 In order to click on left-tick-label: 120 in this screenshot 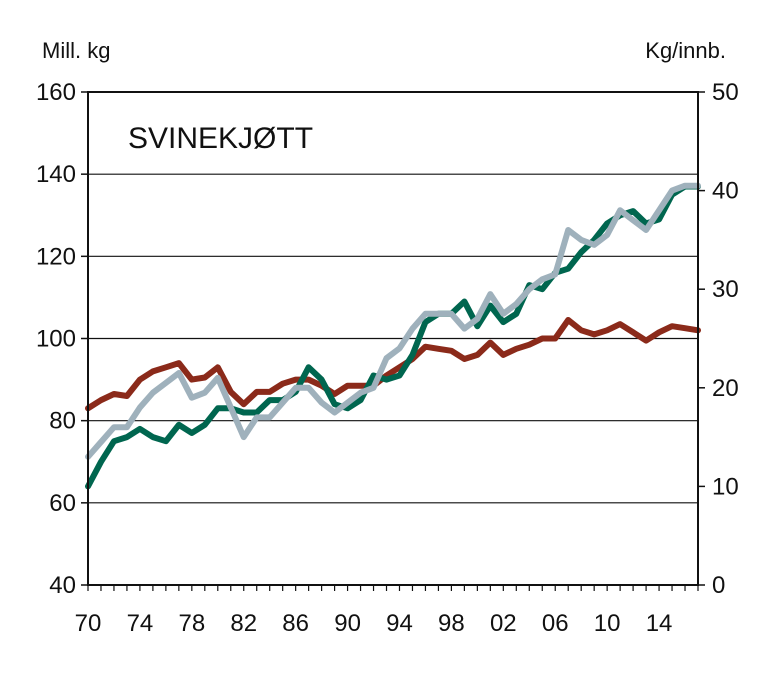, I will do `click(56, 256)`.